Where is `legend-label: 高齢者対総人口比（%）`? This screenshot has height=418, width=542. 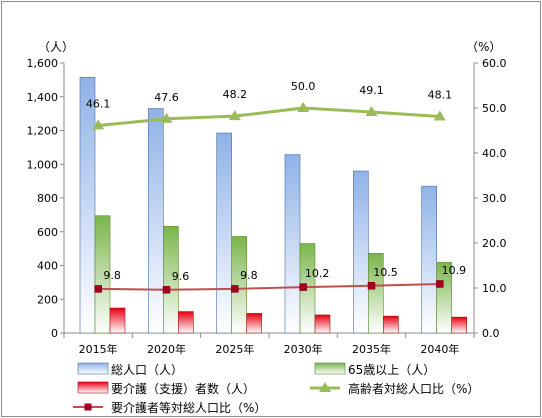 legend-label: 高齢者対総人口比（%） is located at coordinates (413, 388).